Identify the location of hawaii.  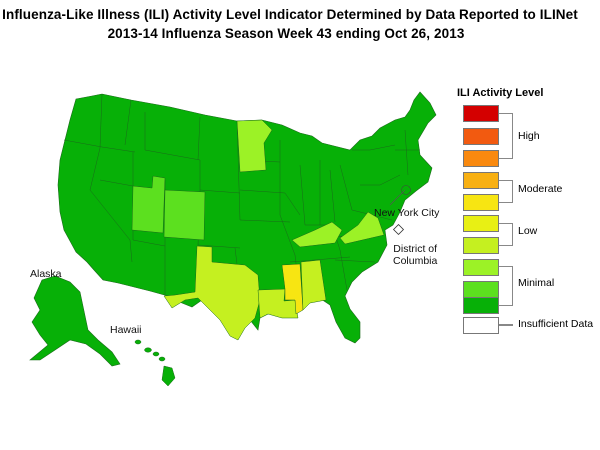
(155, 363).